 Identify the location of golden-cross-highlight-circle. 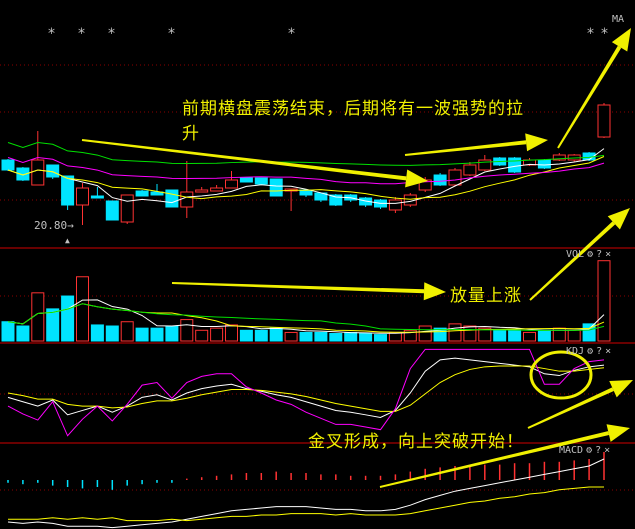
(561, 375).